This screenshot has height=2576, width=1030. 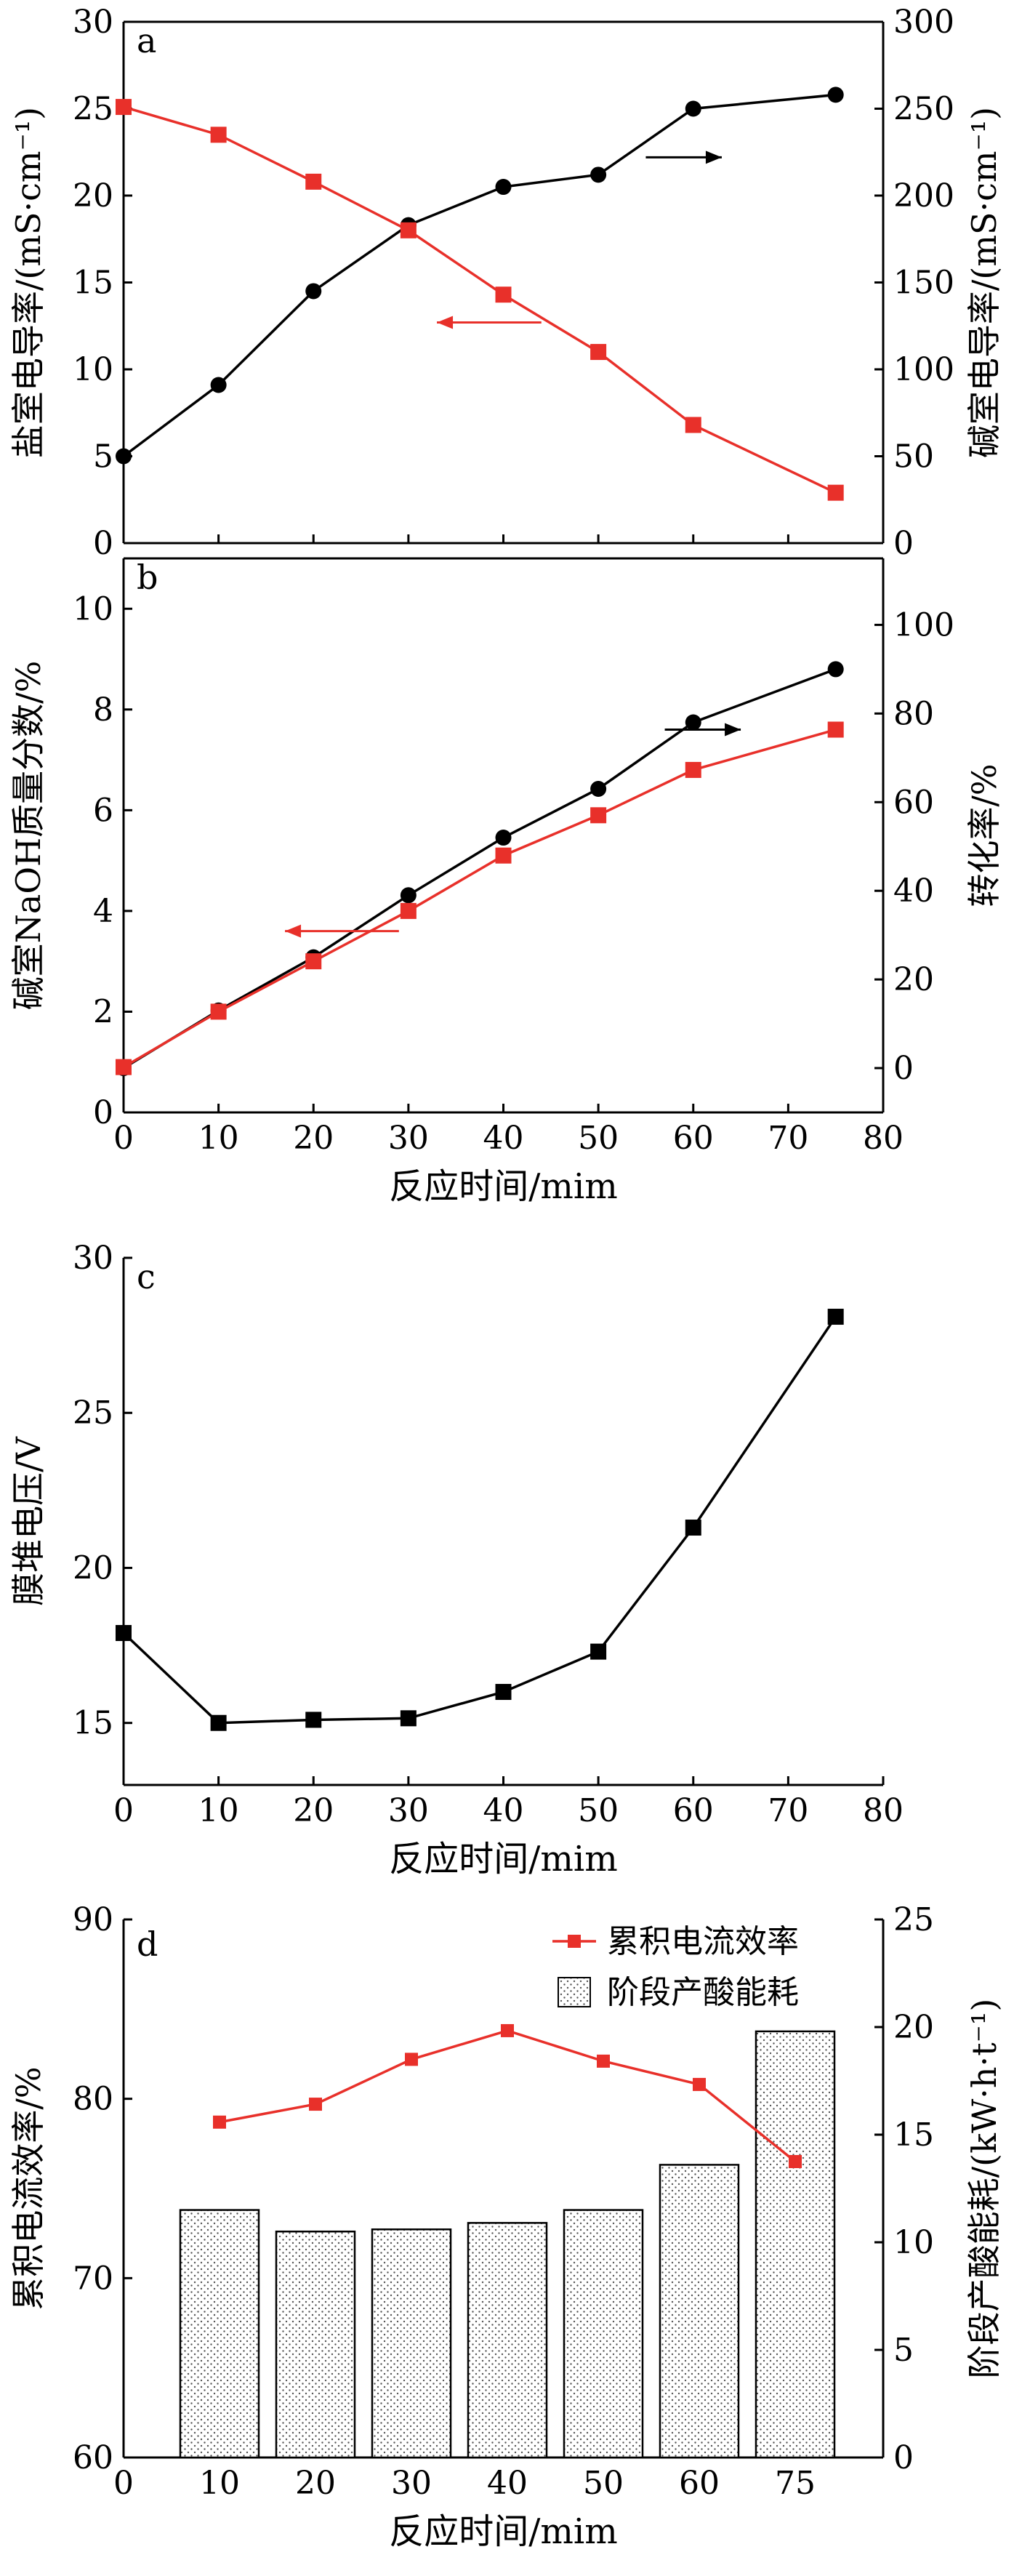 What do you see at coordinates (103, 710) in the screenshot?
I see `y-tick-label-left: 8` at bounding box center [103, 710].